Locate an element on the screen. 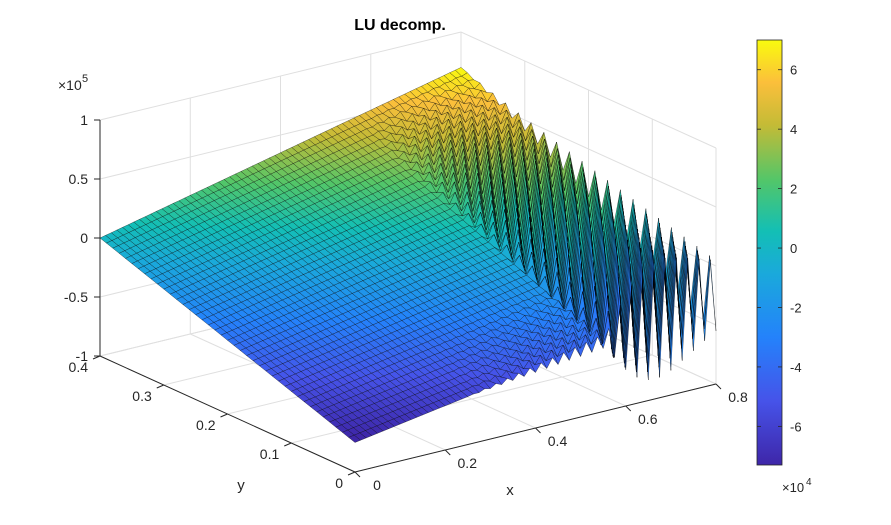 The height and width of the screenshot is (525, 891). colorbar-tick-label: -4 is located at coordinates (796, 367).